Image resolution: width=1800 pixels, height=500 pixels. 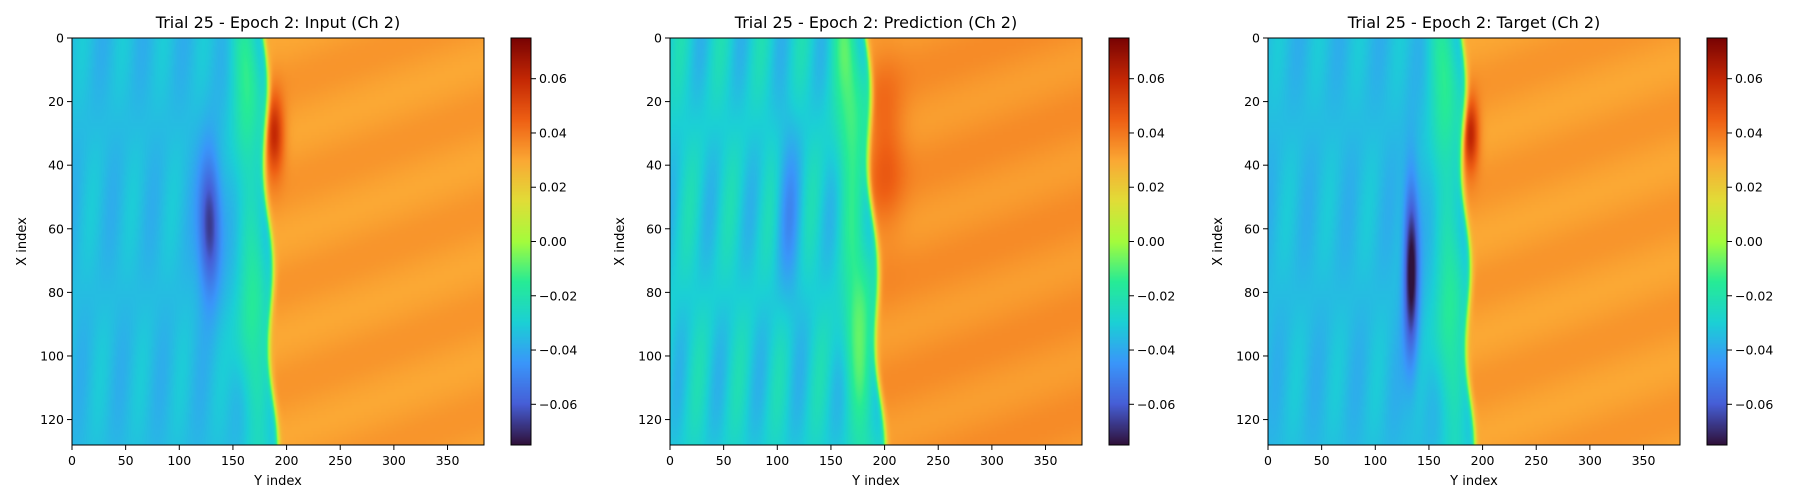 What do you see at coordinates (277, 22) in the screenshot?
I see `chart-title: Trial 25 - Epoch 2: Input (Ch 2)` at bounding box center [277, 22].